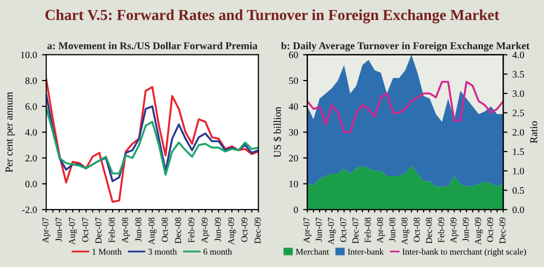 The height and width of the screenshot is (267, 544). What do you see at coordinates (293, 55) in the screenshot?
I see `y-tick-label: 60` at bounding box center [293, 55].